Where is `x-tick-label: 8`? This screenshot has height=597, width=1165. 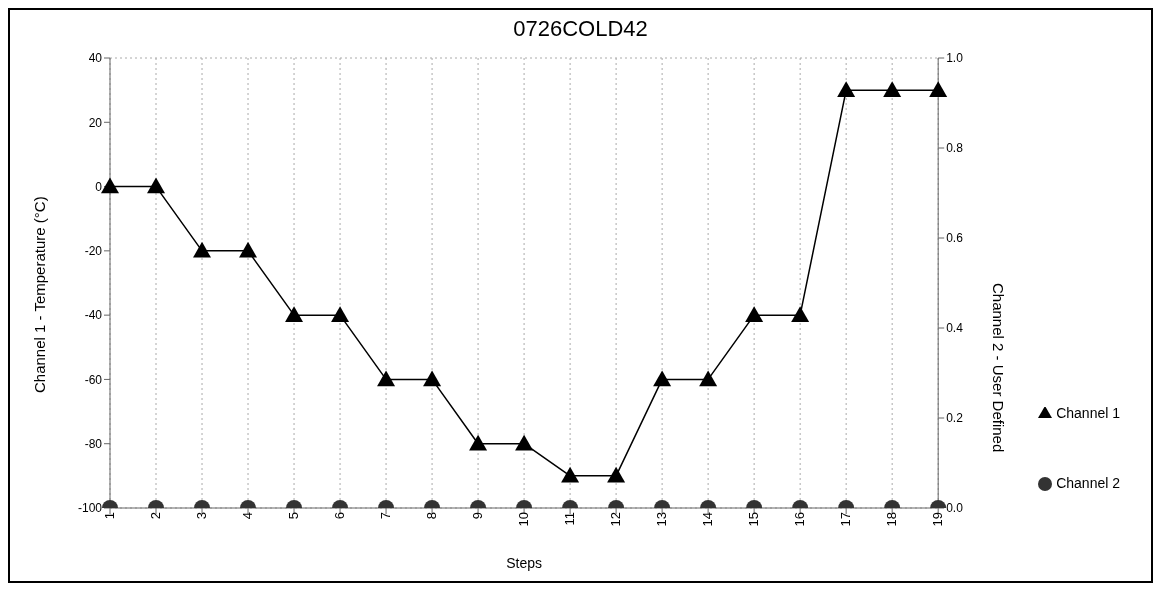
x-tick-label: 8 is located at coordinates (432, 516).